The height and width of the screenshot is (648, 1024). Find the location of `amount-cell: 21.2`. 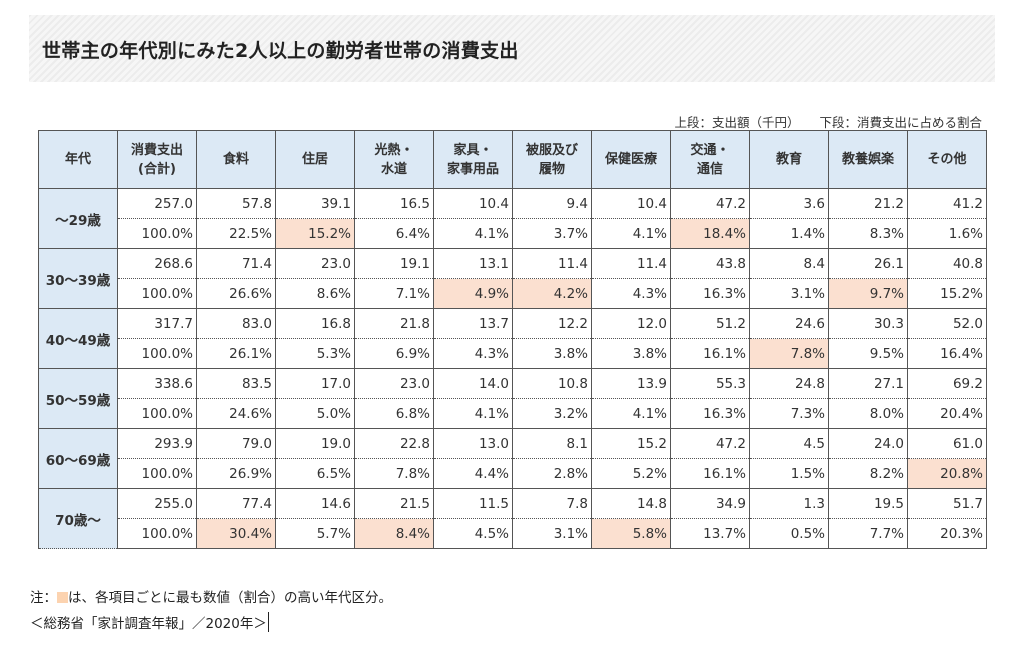

amount-cell: 21.2 is located at coordinates (868, 203).